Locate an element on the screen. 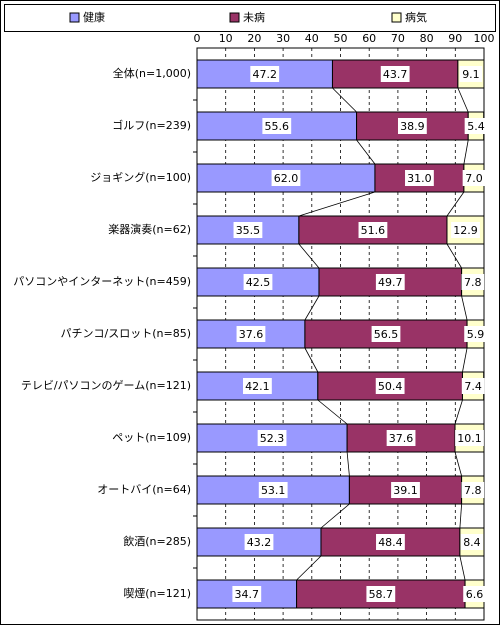 Image resolution: width=500 pixels, height=629 pixels. x-tick-label: 50 is located at coordinates (341, 38).